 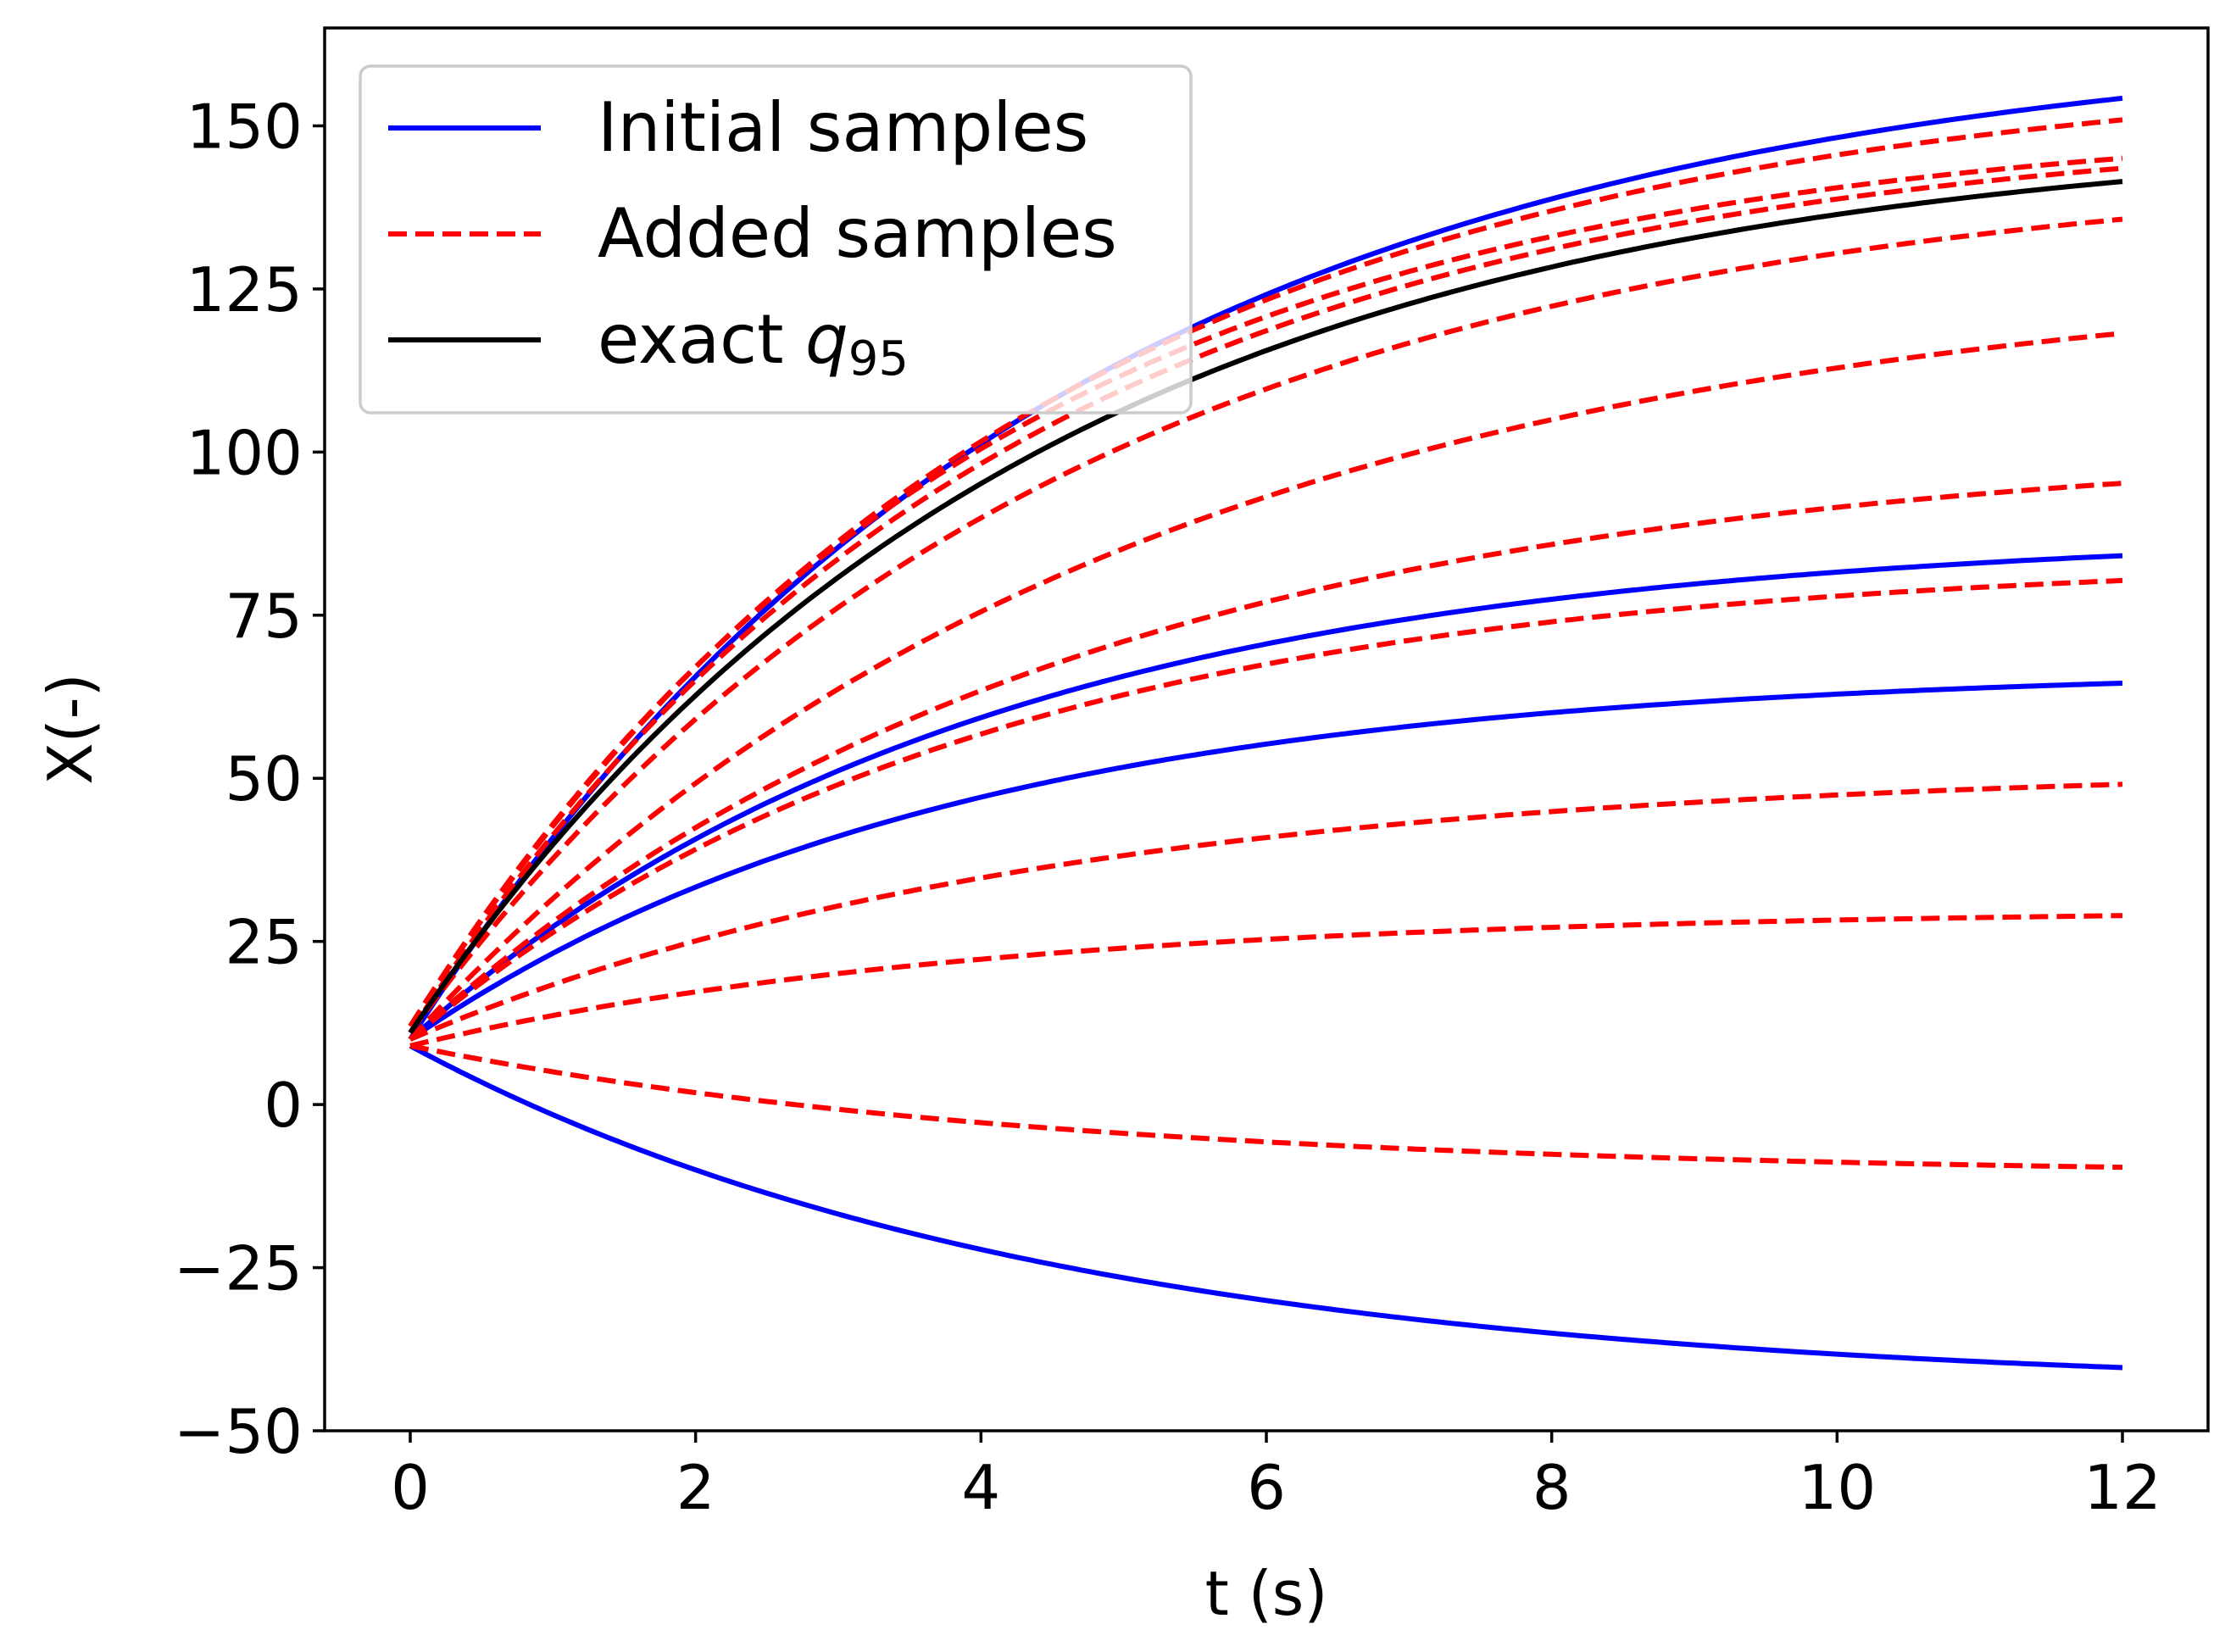 What do you see at coordinates (843, 127) in the screenshot?
I see `legend-label-initial-samples: Initial samples` at bounding box center [843, 127].